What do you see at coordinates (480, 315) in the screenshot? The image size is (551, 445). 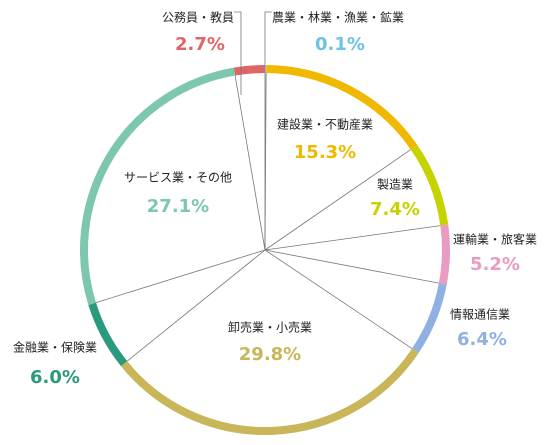 I see `slice-name: 情報通信業` at bounding box center [480, 315].